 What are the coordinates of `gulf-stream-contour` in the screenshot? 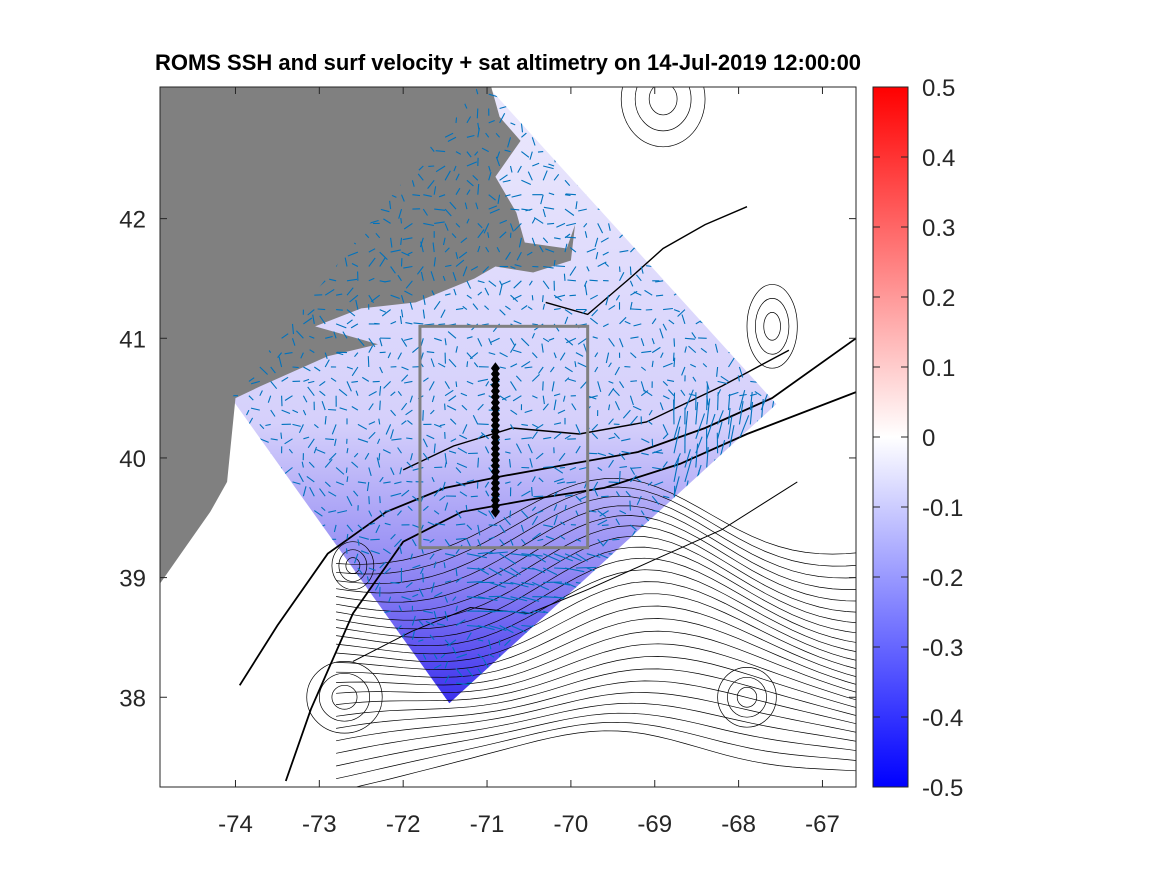 It's located at (605, 758).